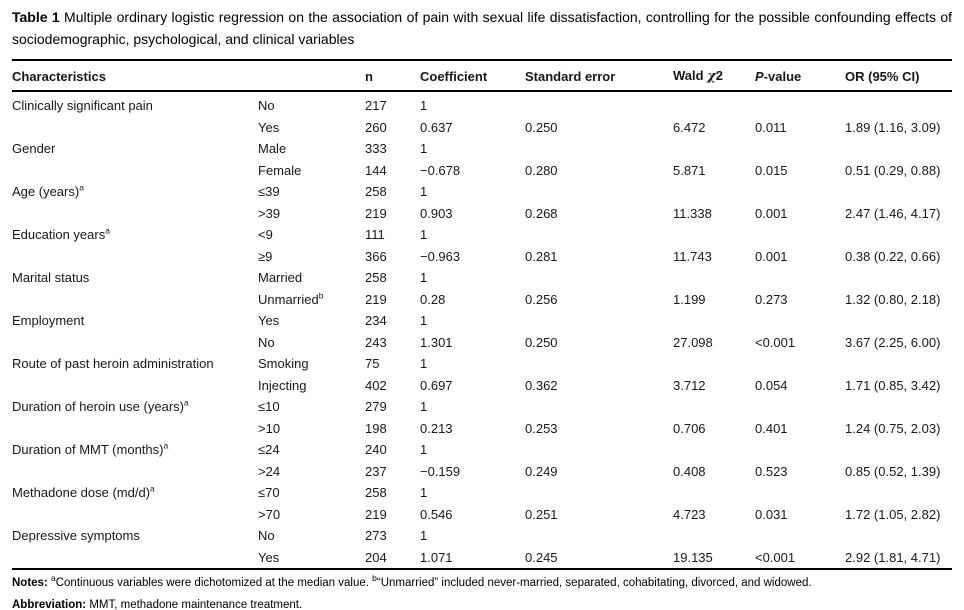 This screenshot has width=964, height=610. I want to click on n-cell: 75, so click(392, 364).